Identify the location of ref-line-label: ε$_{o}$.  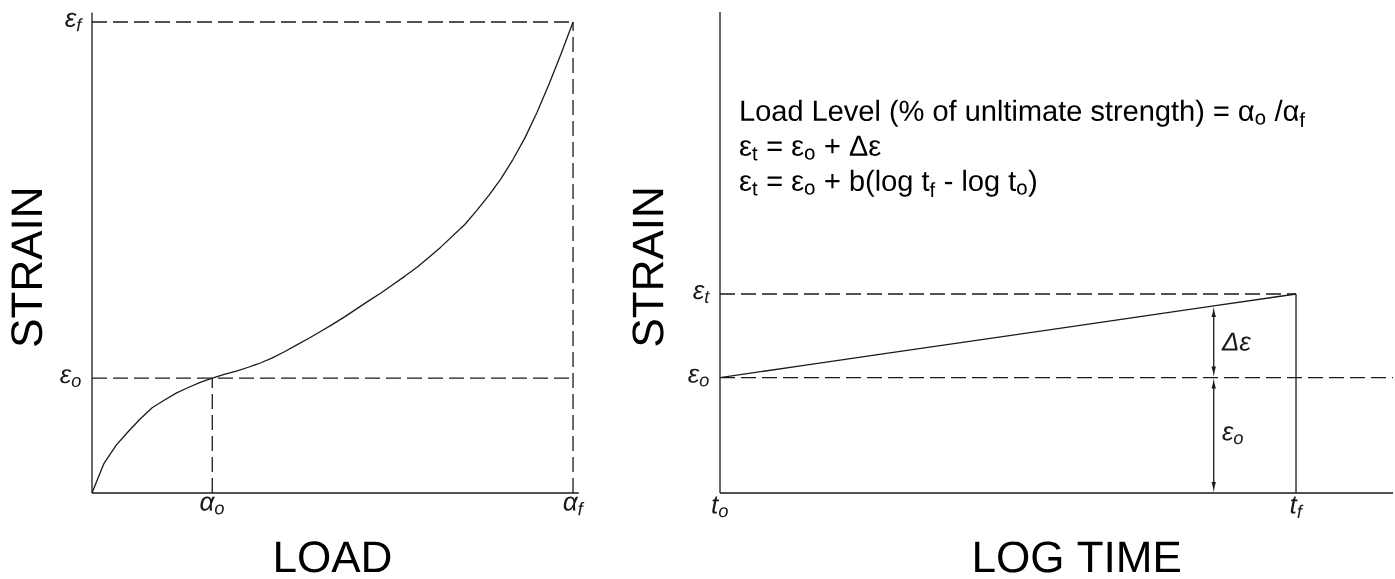
(698, 377).